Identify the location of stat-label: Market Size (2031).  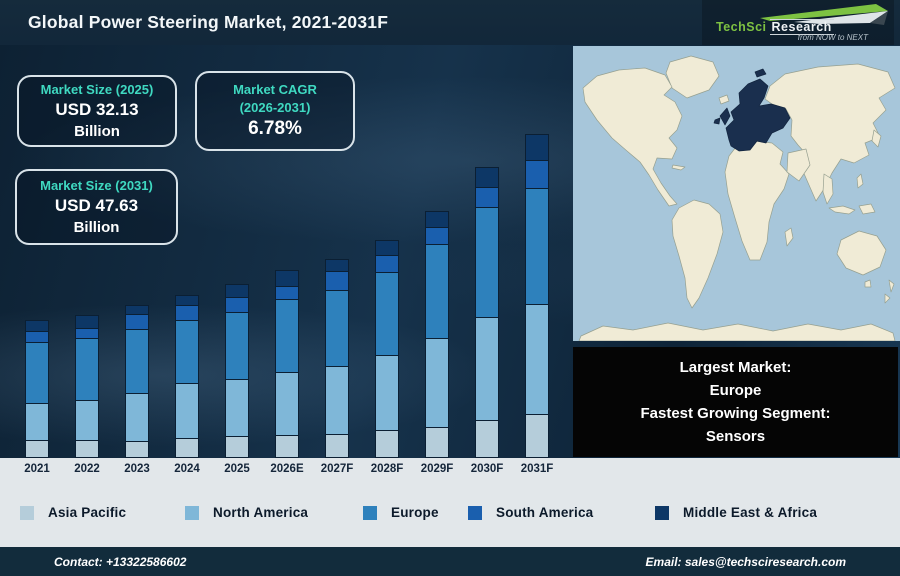
(96, 185).